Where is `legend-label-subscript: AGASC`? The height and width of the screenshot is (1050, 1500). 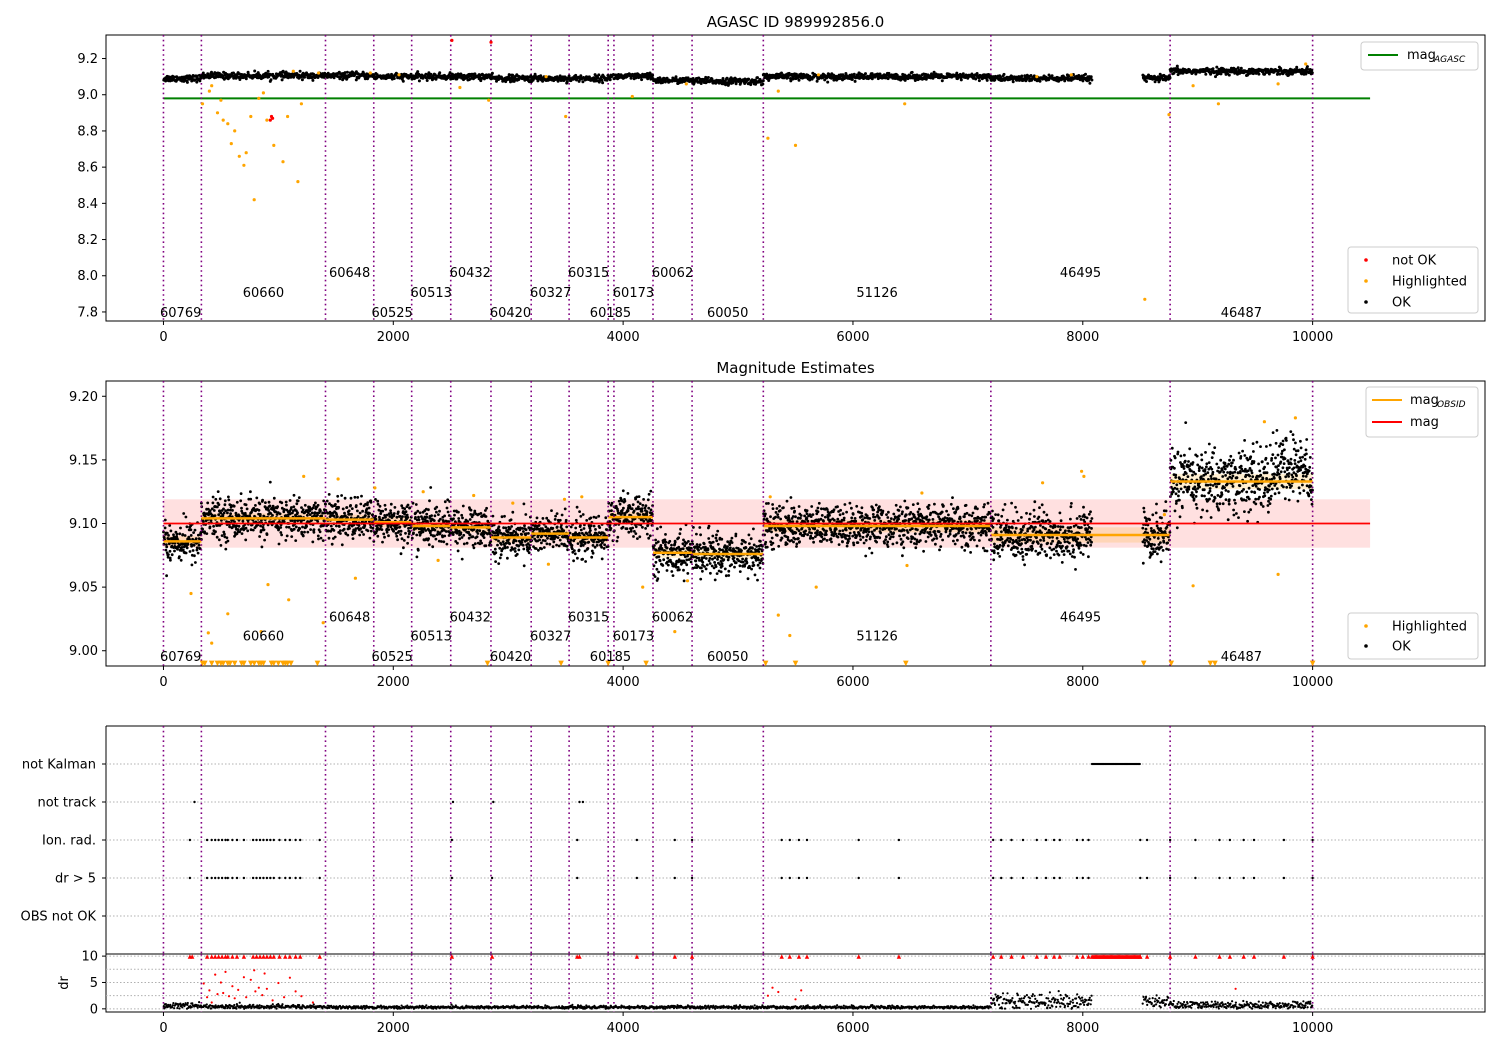
legend-label-subscript: AGASC is located at coordinates (1449, 60).